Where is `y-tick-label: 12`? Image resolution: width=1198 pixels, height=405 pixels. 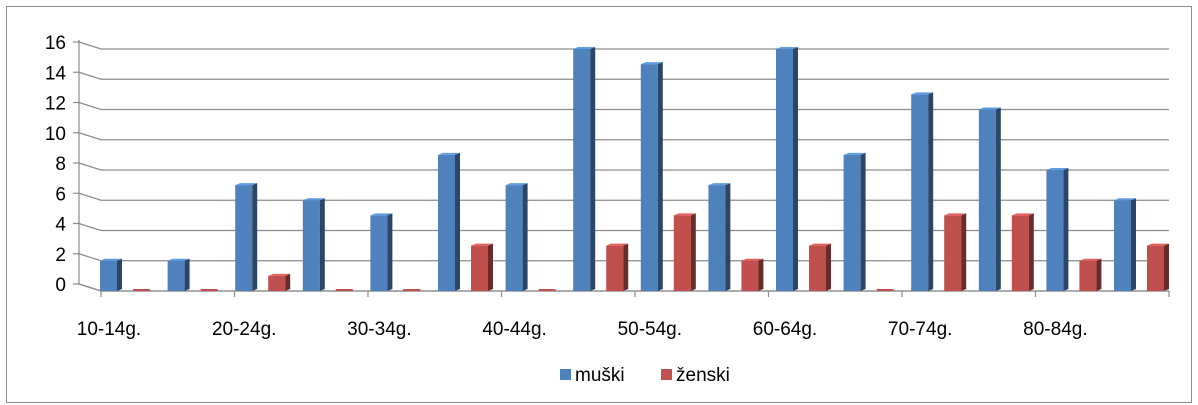
y-tick-label: 12 is located at coordinates (55, 104).